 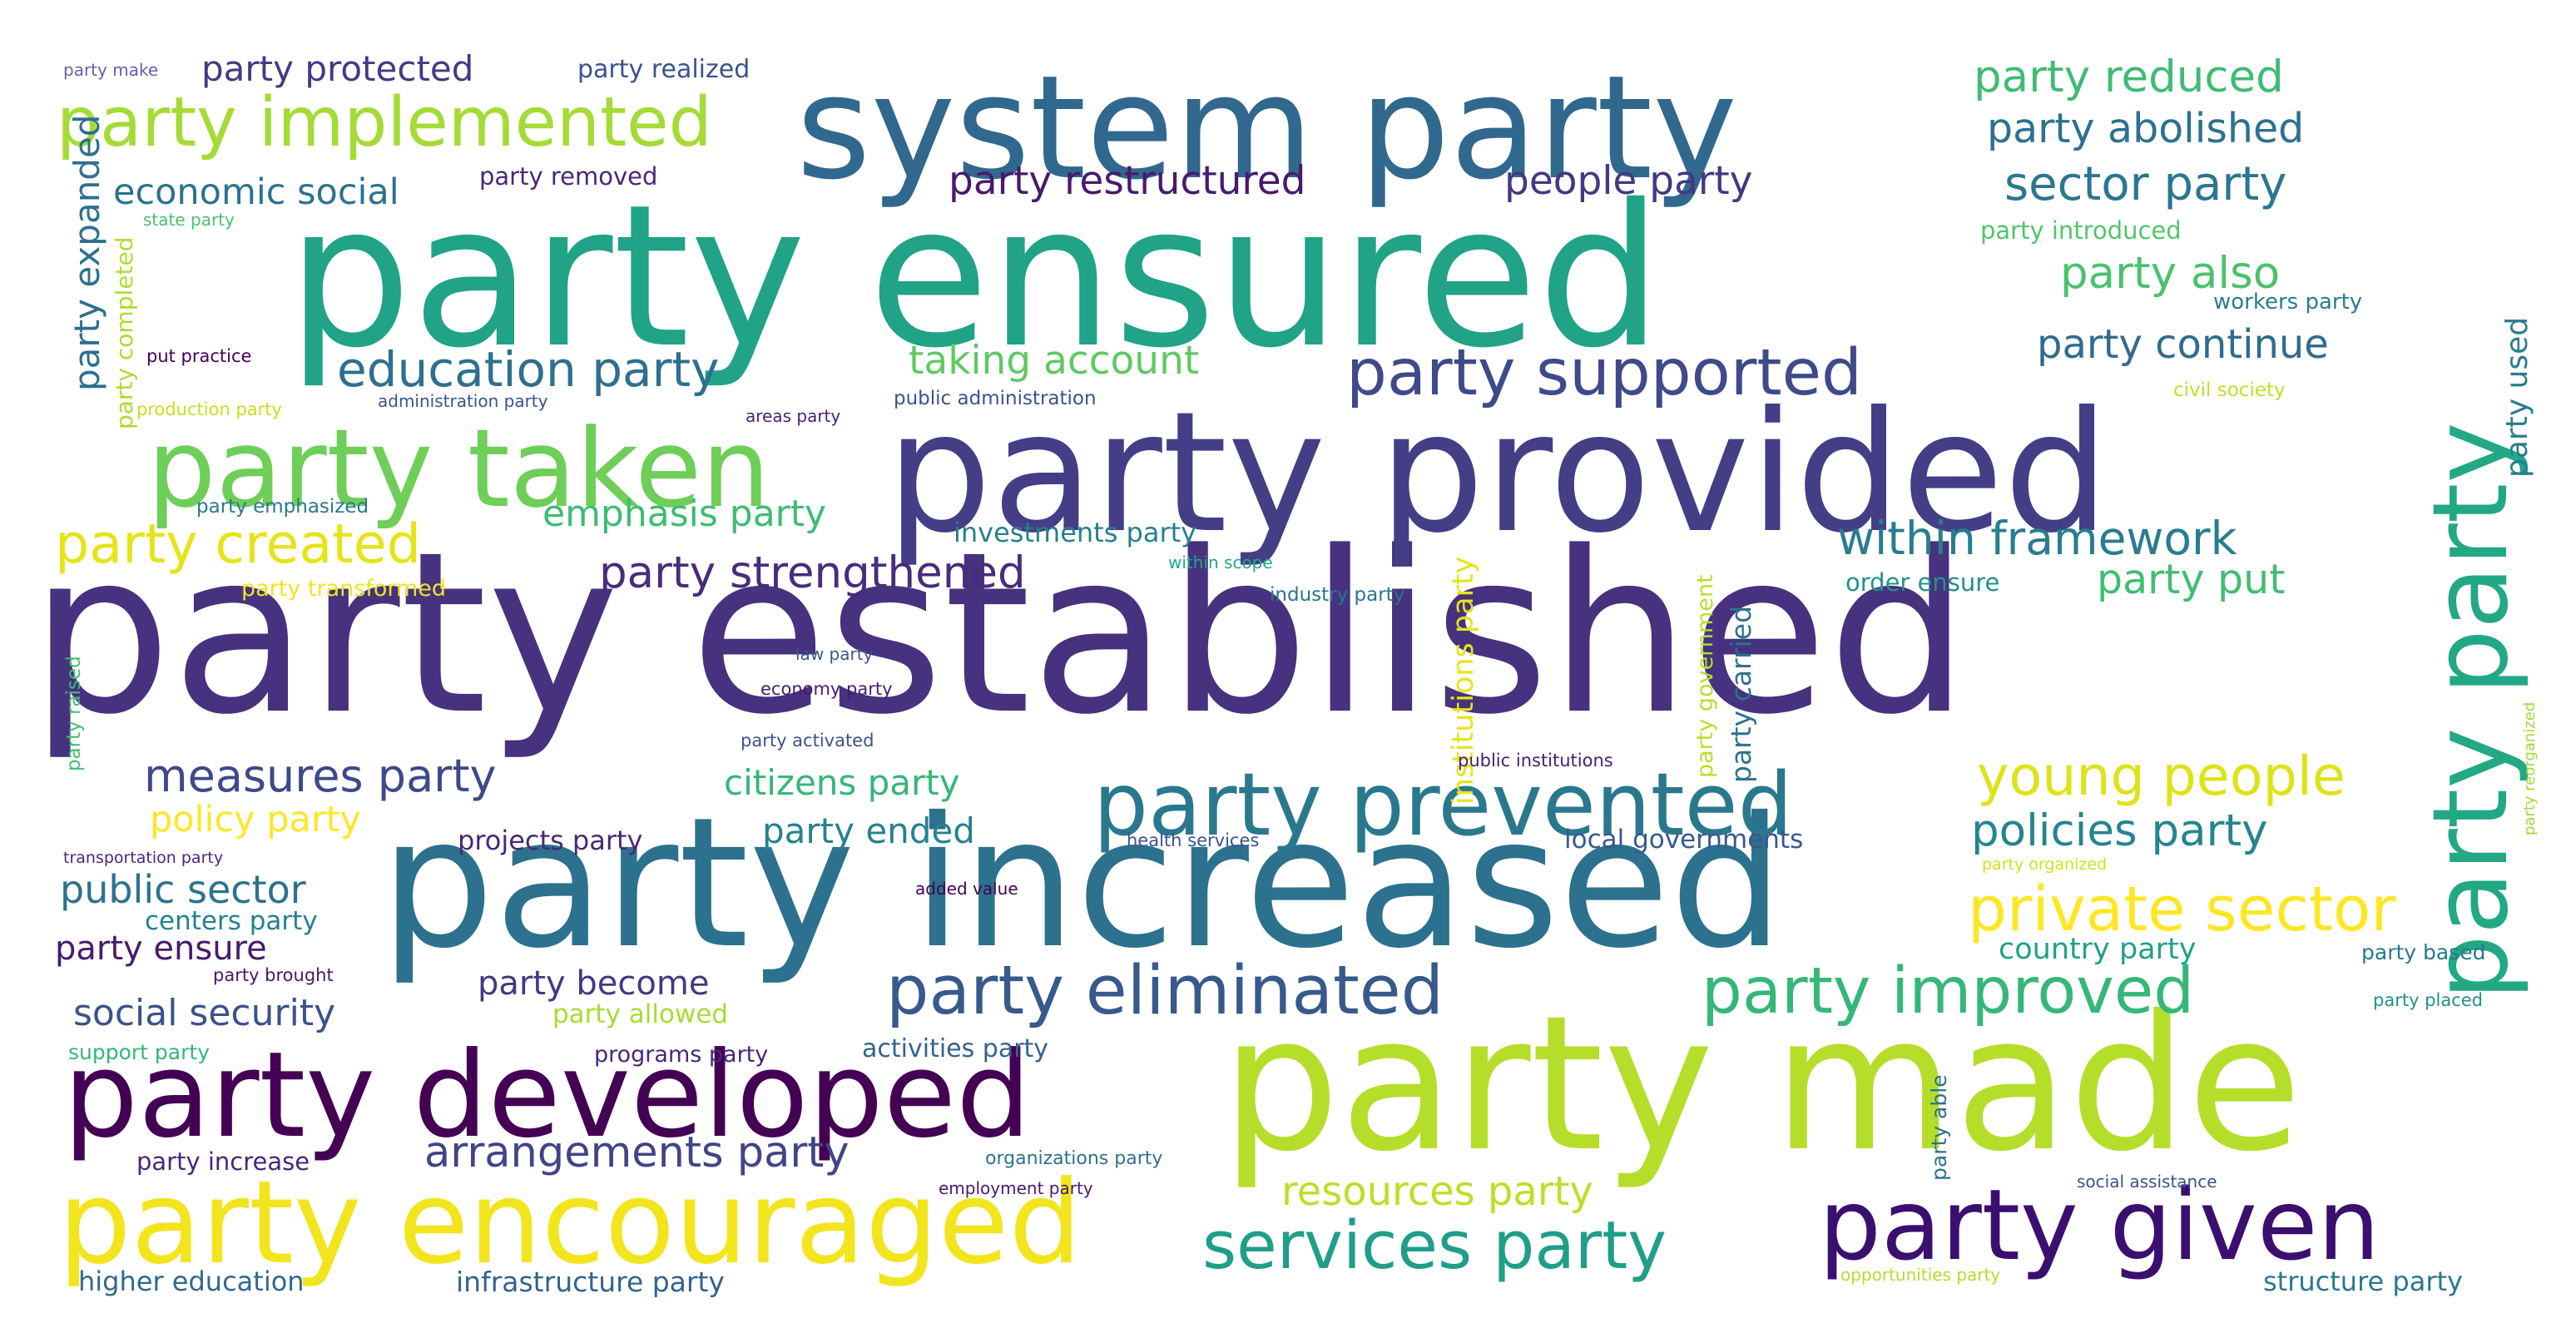 What do you see at coordinates (189, 220) in the screenshot?
I see `word: state party` at bounding box center [189, 220].